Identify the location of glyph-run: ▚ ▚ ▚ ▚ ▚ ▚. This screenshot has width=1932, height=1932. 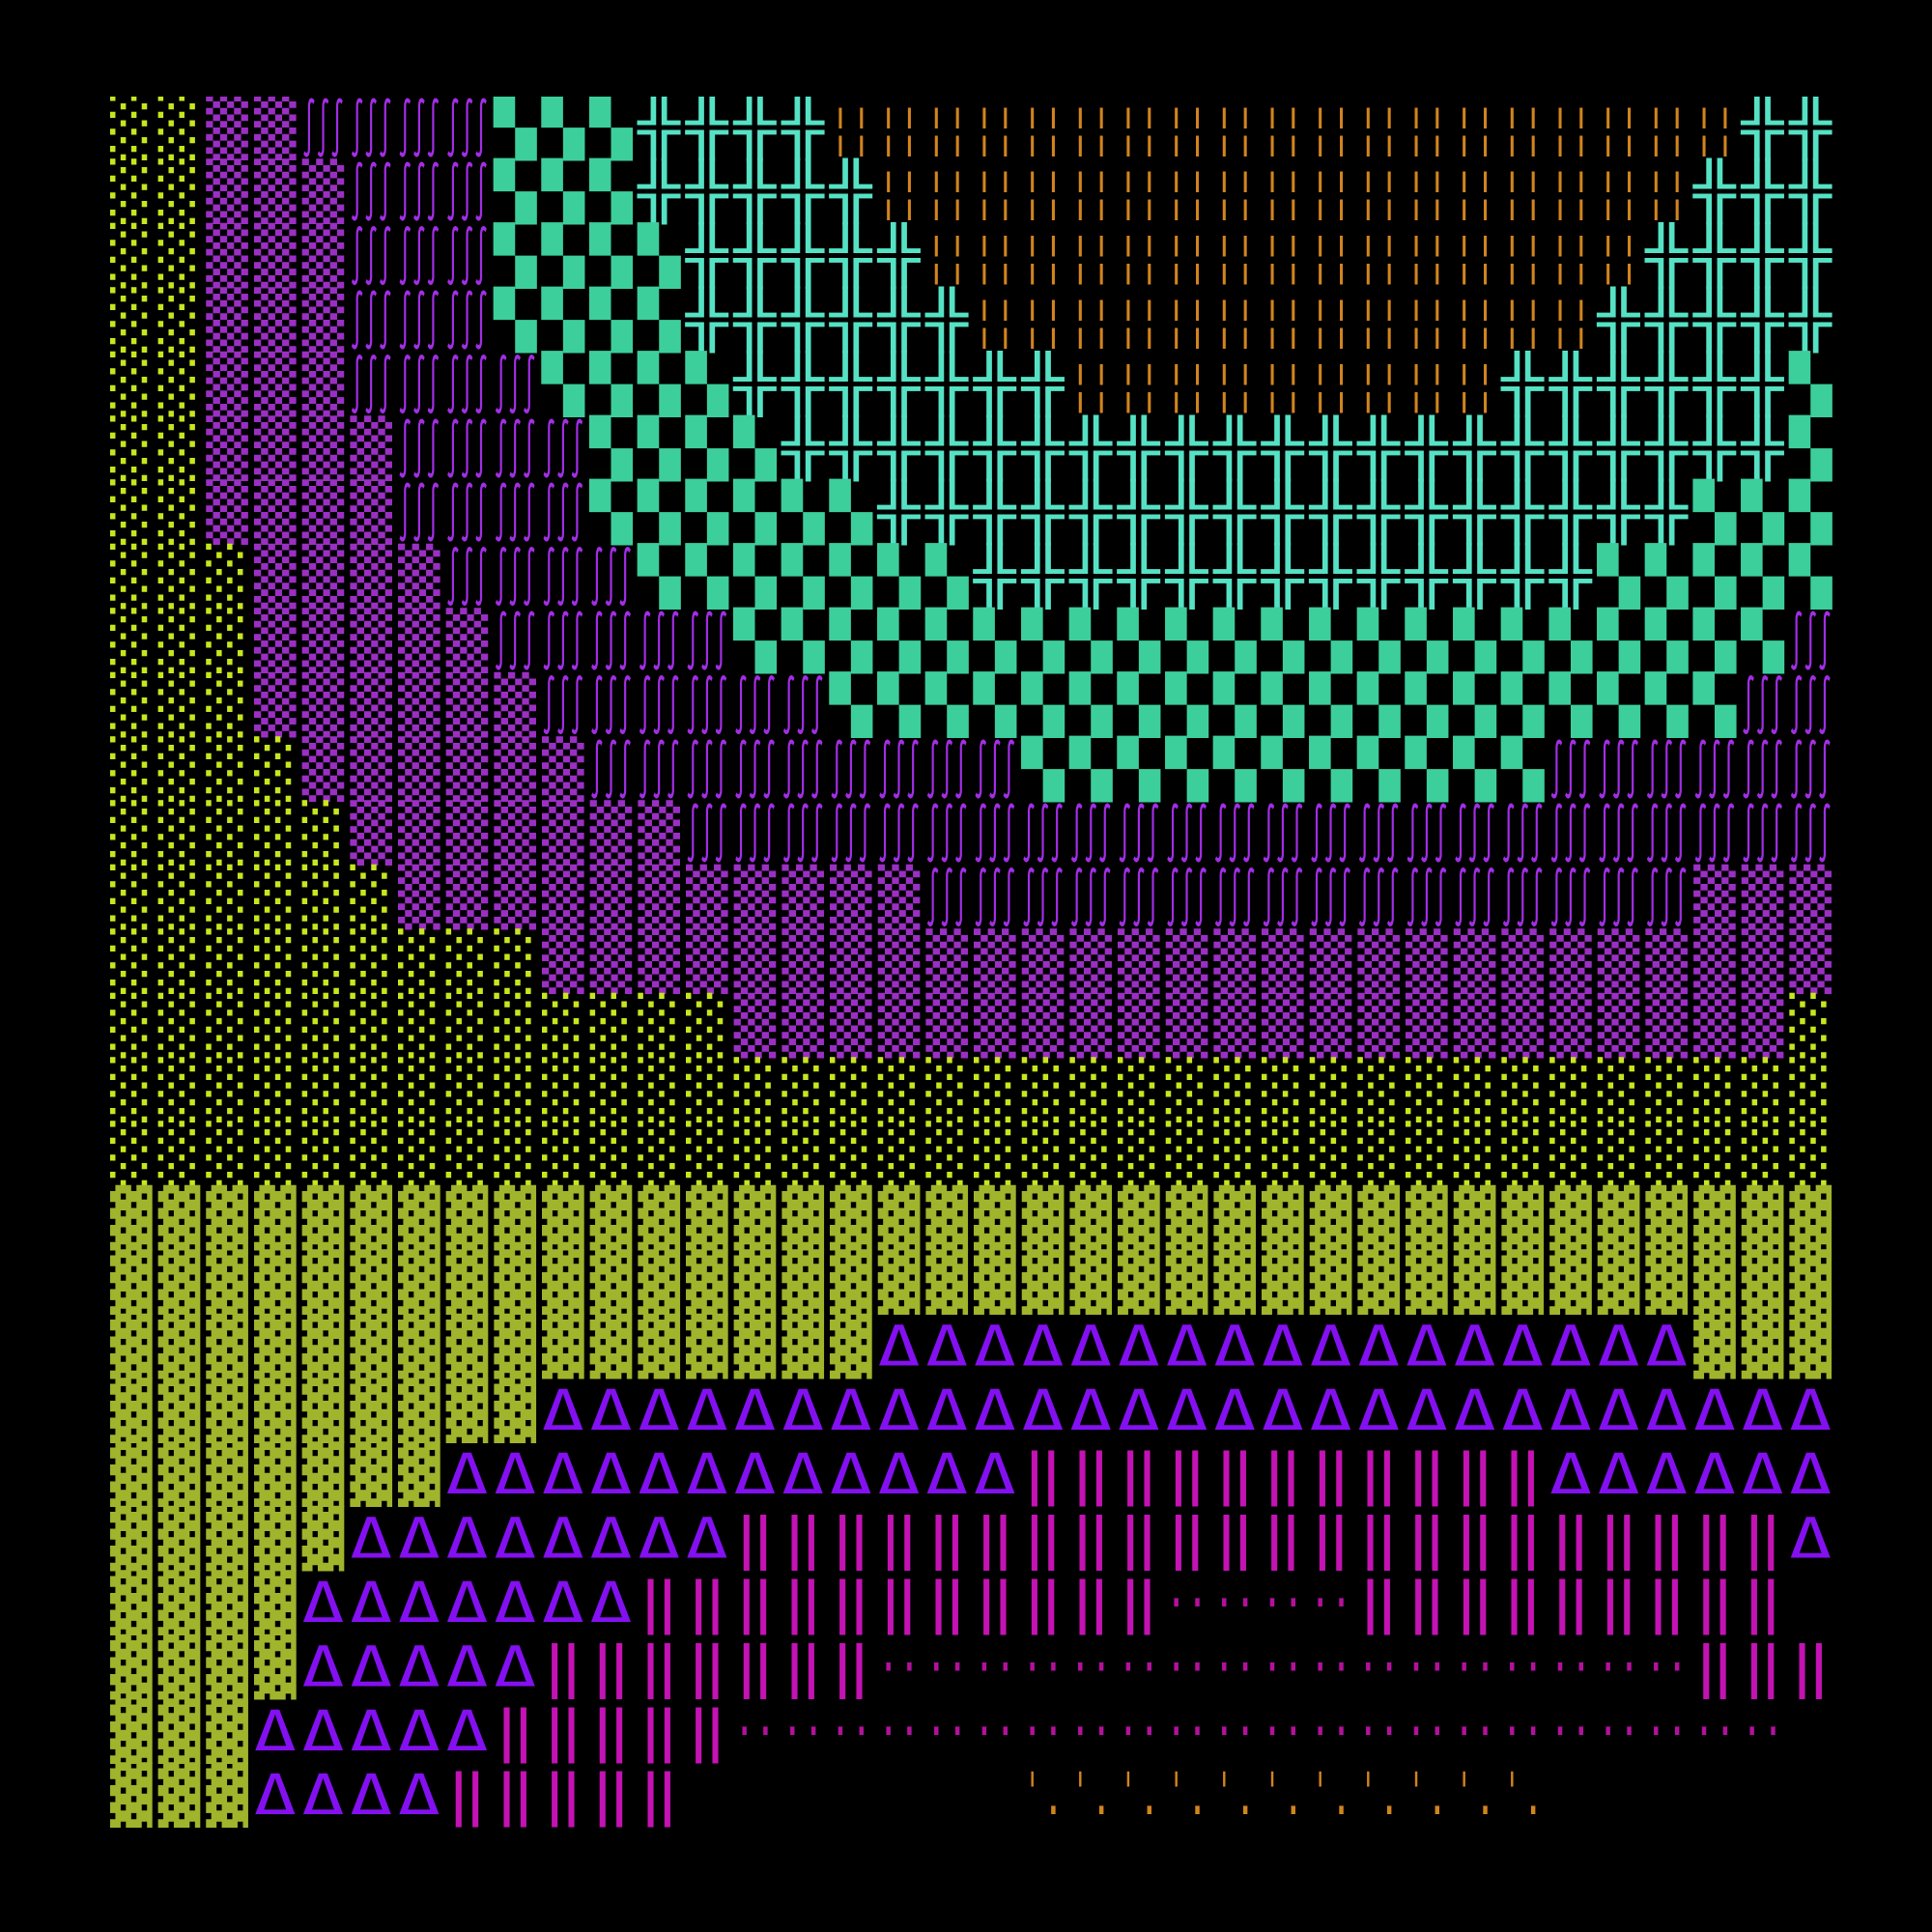
(730, 512).